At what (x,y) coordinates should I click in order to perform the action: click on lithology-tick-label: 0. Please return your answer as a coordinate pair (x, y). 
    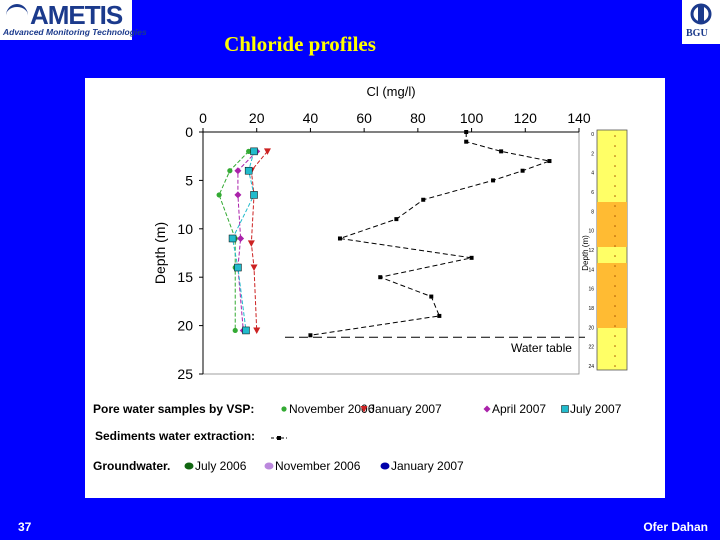
    Looking at the image, I should click on (592, 135).